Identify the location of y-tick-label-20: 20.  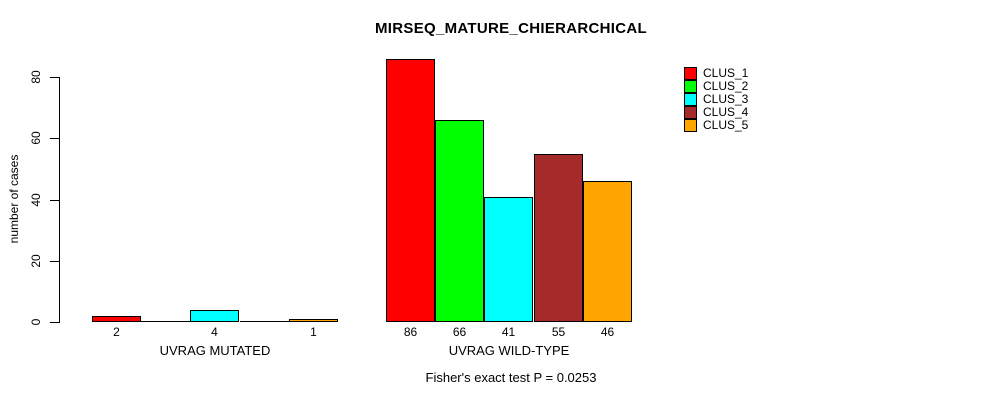
(36, 261).